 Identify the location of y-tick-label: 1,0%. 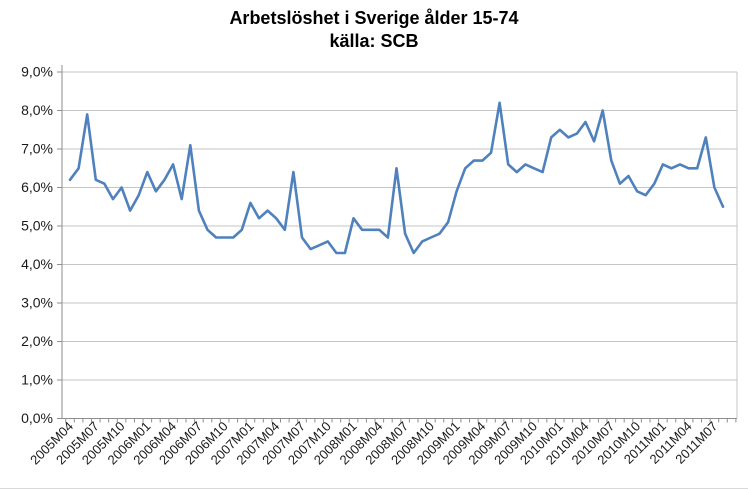
(37, 380).